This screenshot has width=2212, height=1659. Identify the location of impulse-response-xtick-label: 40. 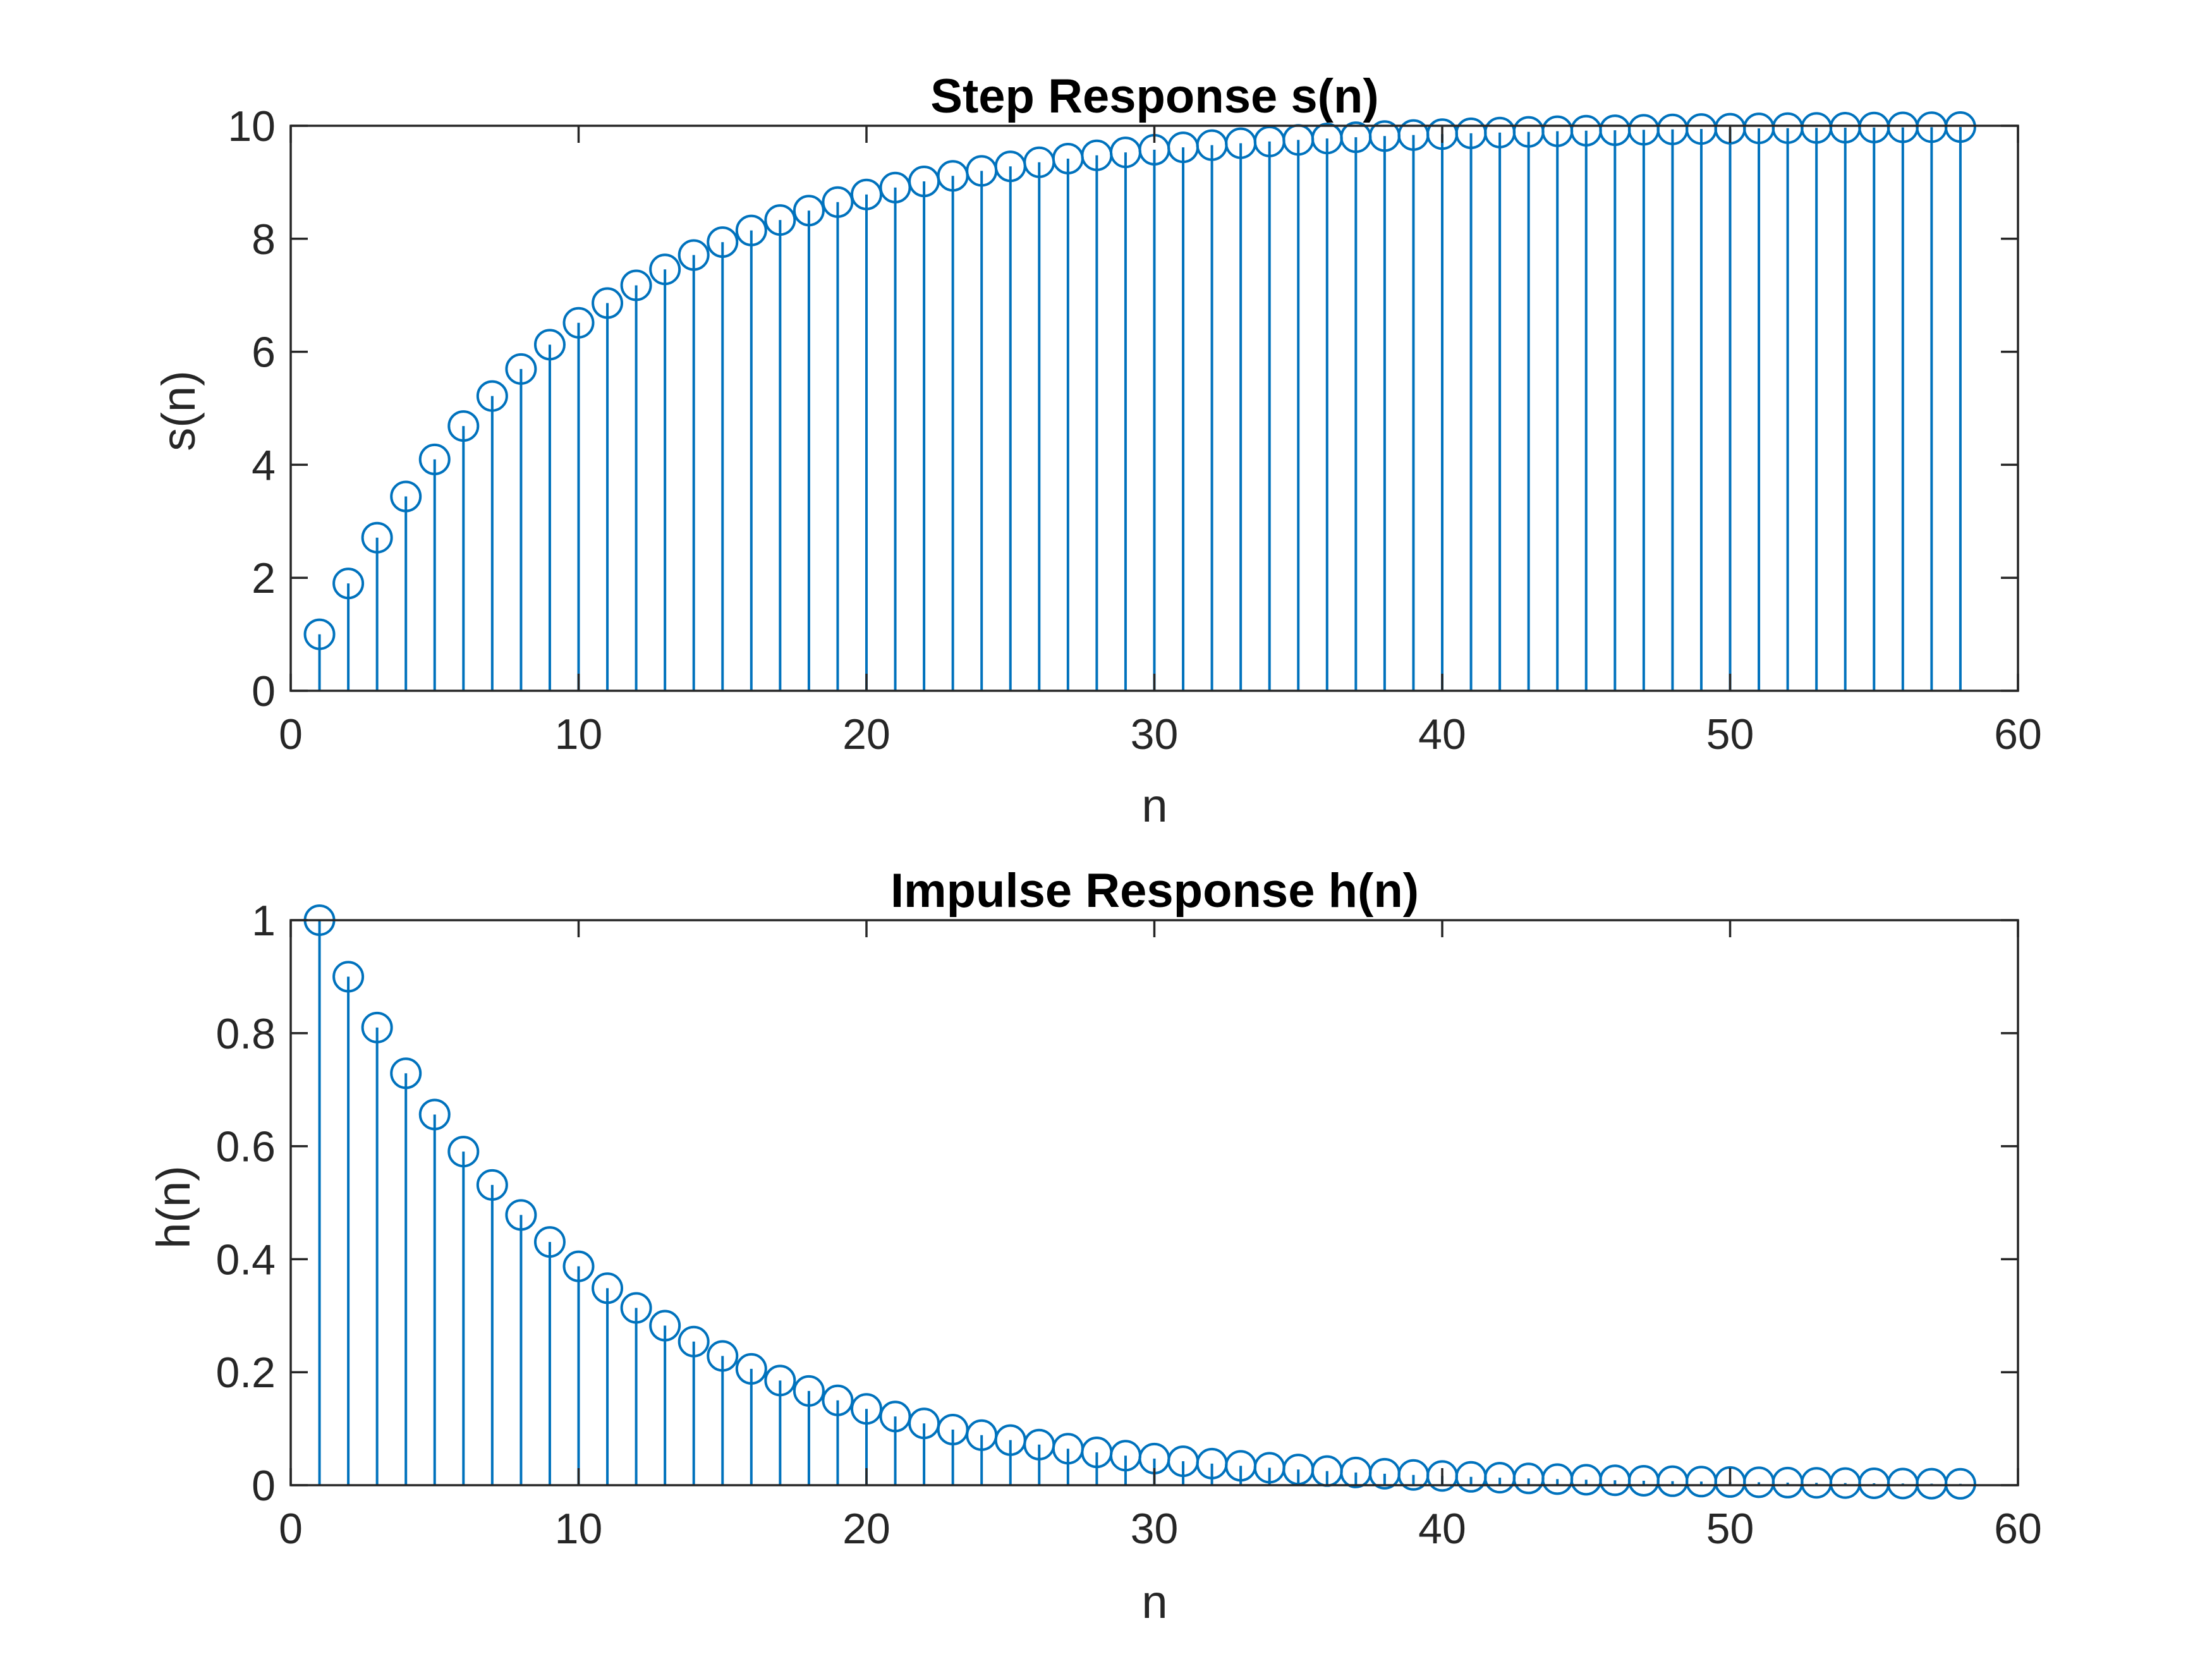
(1442, 1529).